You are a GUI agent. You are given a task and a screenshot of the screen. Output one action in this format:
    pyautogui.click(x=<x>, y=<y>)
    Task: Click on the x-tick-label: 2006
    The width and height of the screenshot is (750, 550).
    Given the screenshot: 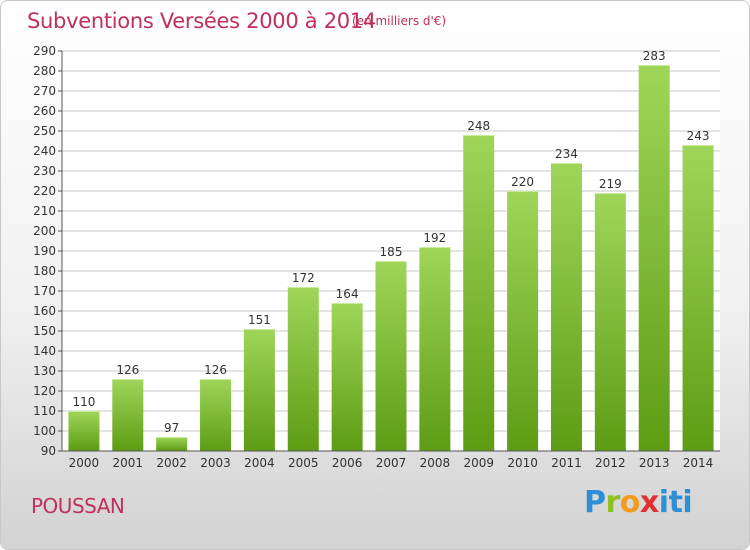 What is the action you would take?
    pyautogui.click(x=347, y=463)
    